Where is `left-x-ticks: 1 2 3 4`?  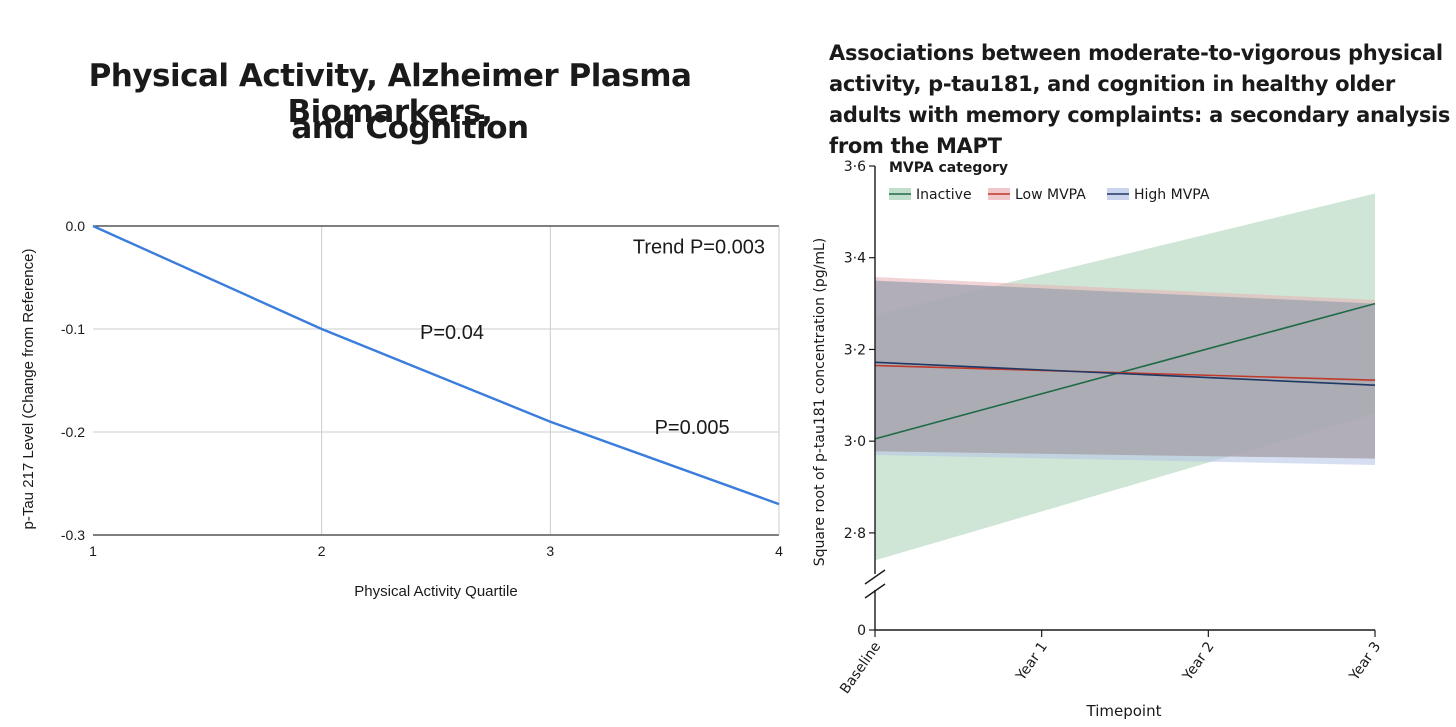 left-x-ticks: 1 2 3 4 is located at coordinates (436, 551).